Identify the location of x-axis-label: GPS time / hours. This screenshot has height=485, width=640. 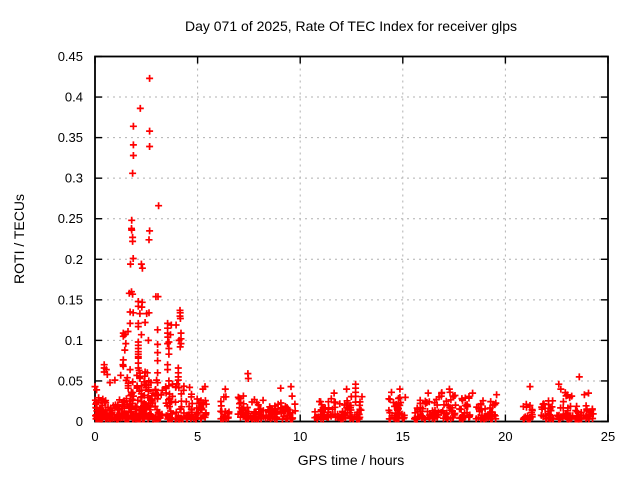
(351, 460).